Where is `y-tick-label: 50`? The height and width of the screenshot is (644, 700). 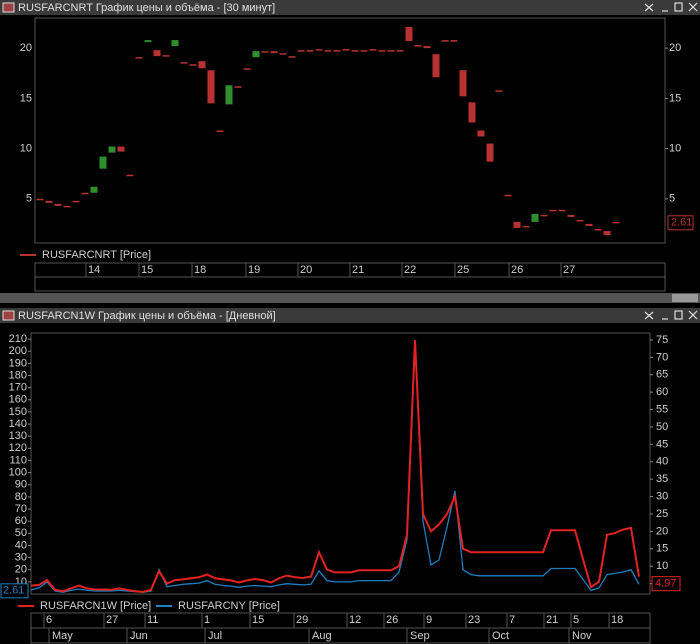
y-tick-label: 50 is located at coordinates (21, 533).